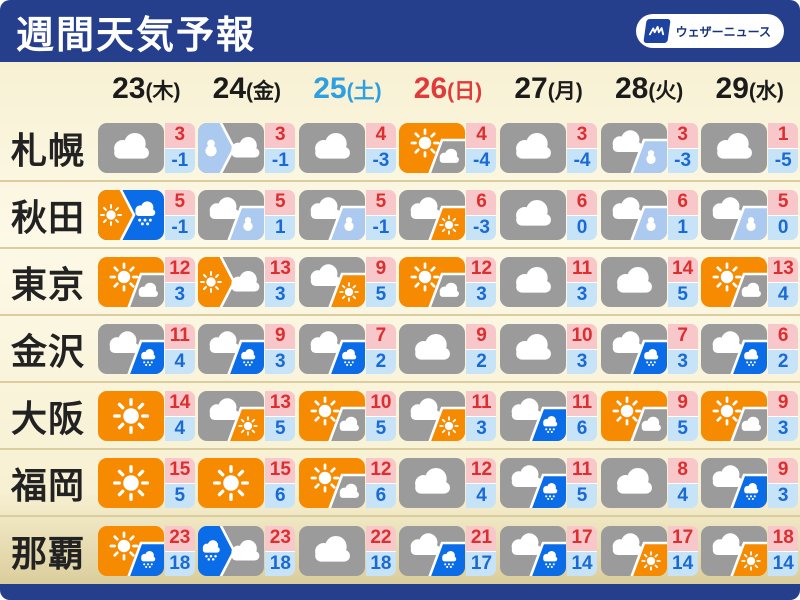 The image size is (800, 600). I want to click on temperatures: 3 -1, so click(179, 147).